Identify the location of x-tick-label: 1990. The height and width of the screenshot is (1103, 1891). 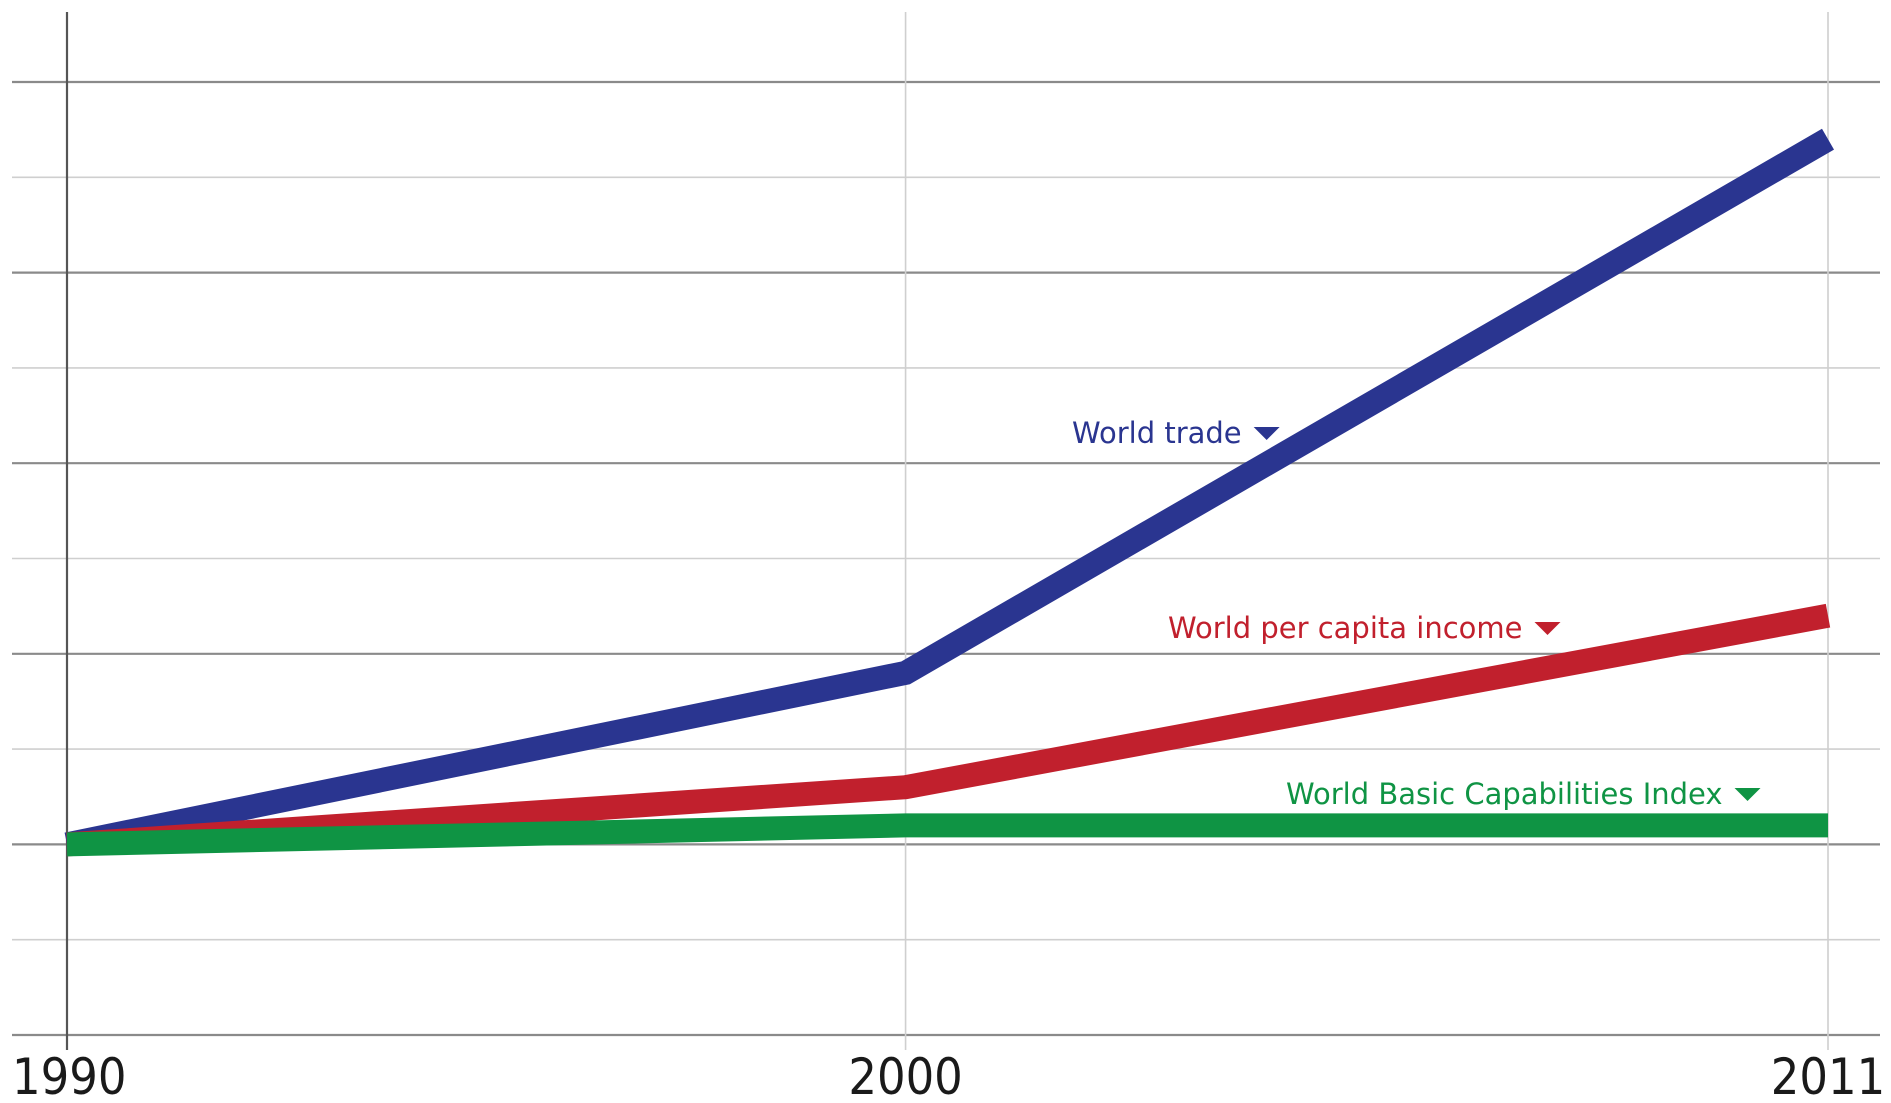
(69, 1075).